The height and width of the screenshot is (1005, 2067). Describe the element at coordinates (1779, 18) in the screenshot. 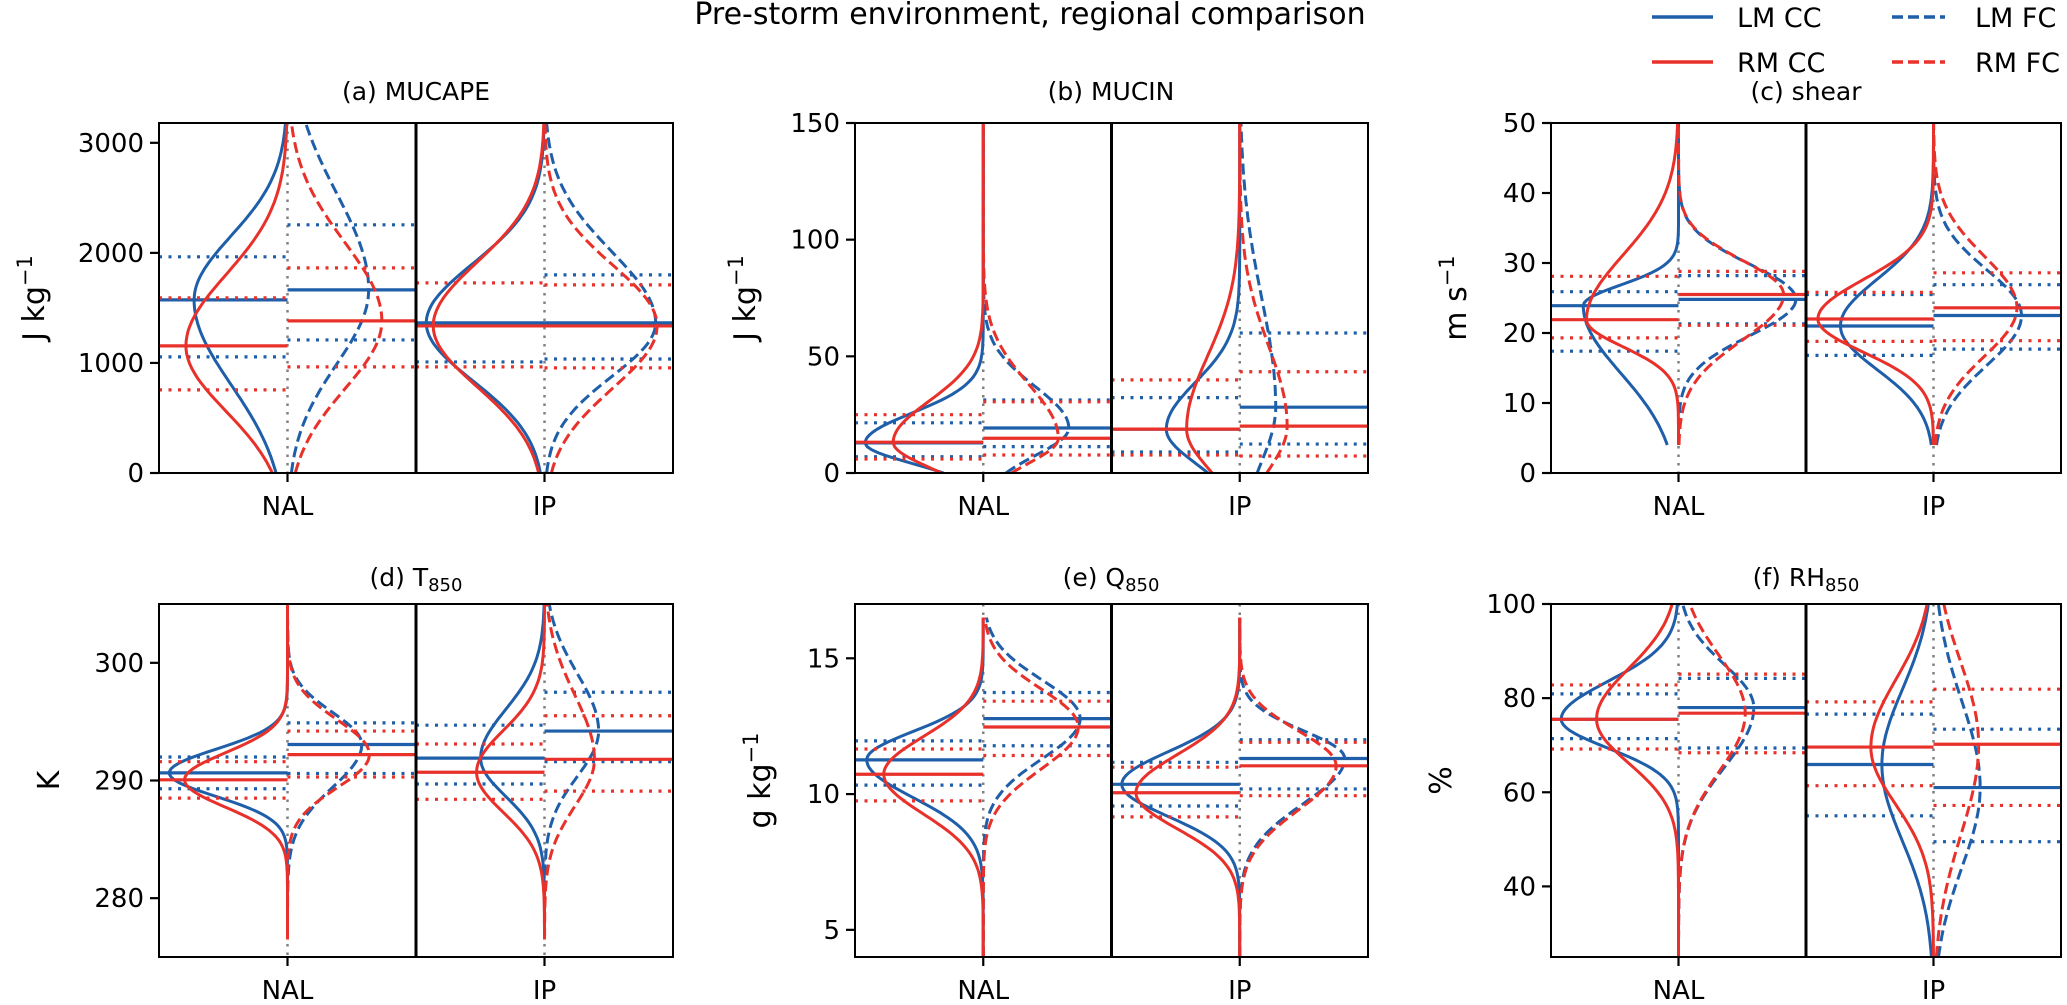

I see `legend-label-lm-cc: LM CC` at that location.